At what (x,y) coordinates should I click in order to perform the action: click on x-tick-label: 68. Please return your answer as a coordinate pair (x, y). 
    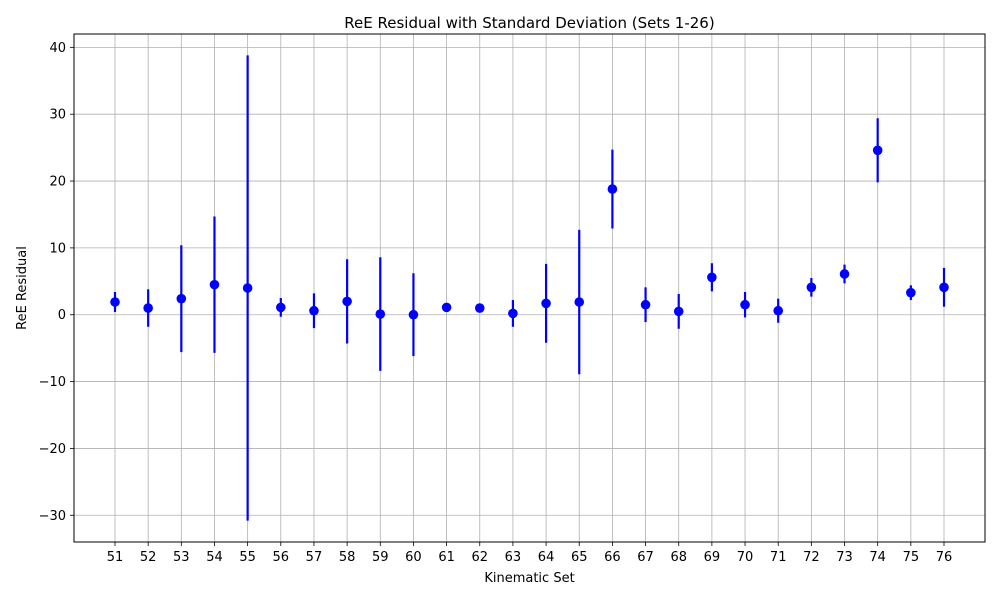
    Looking at the image, I should click on (678, 557).